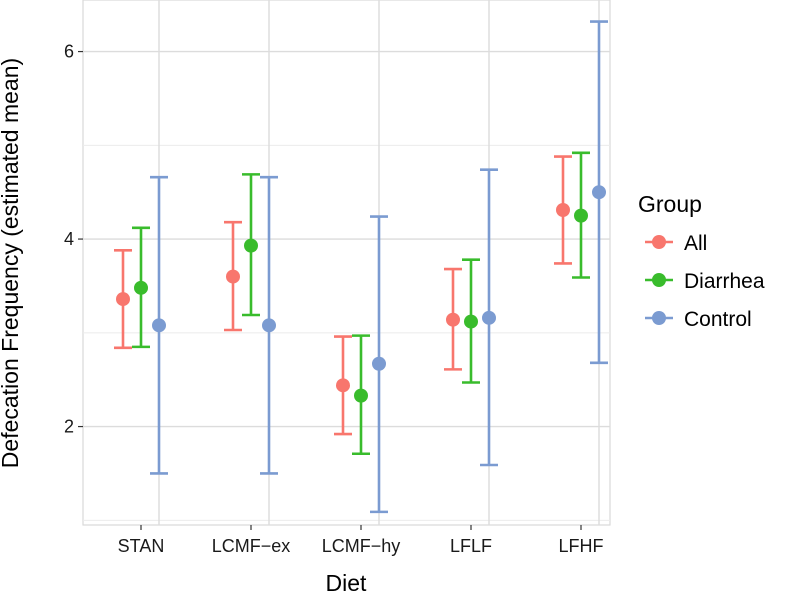  Describe the element at coordinates (701, 261) in the screenshot. I see `legend: Group All Diarrhea Control` at that location.